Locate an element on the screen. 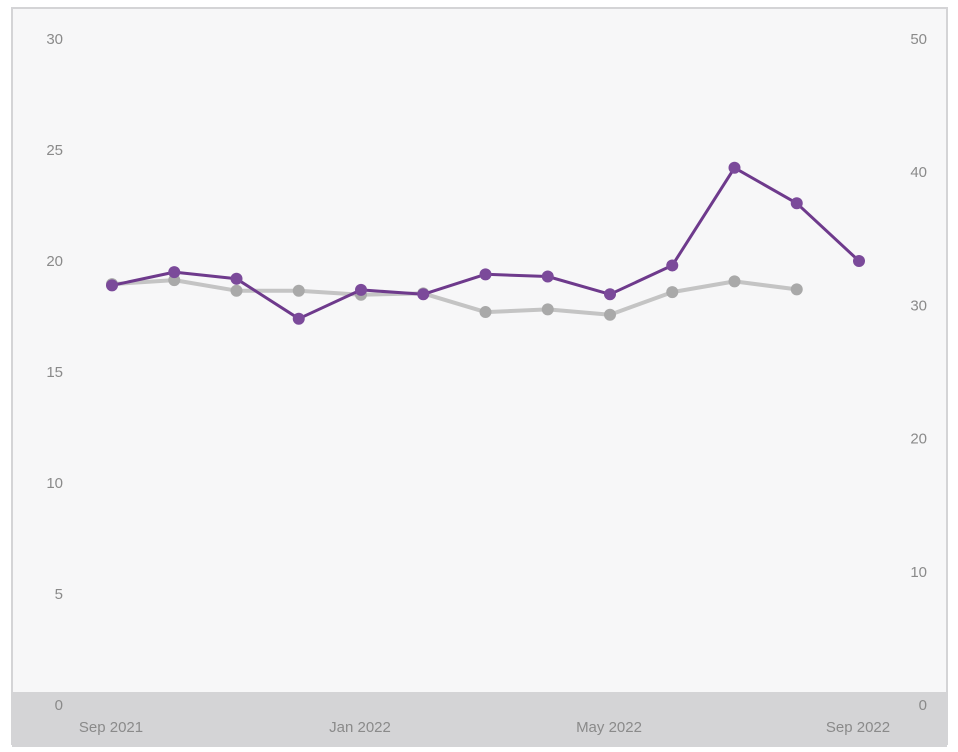 The image size is (958, 752). x-tick-label: Sep 2021 is located at coordinates (111, 727).